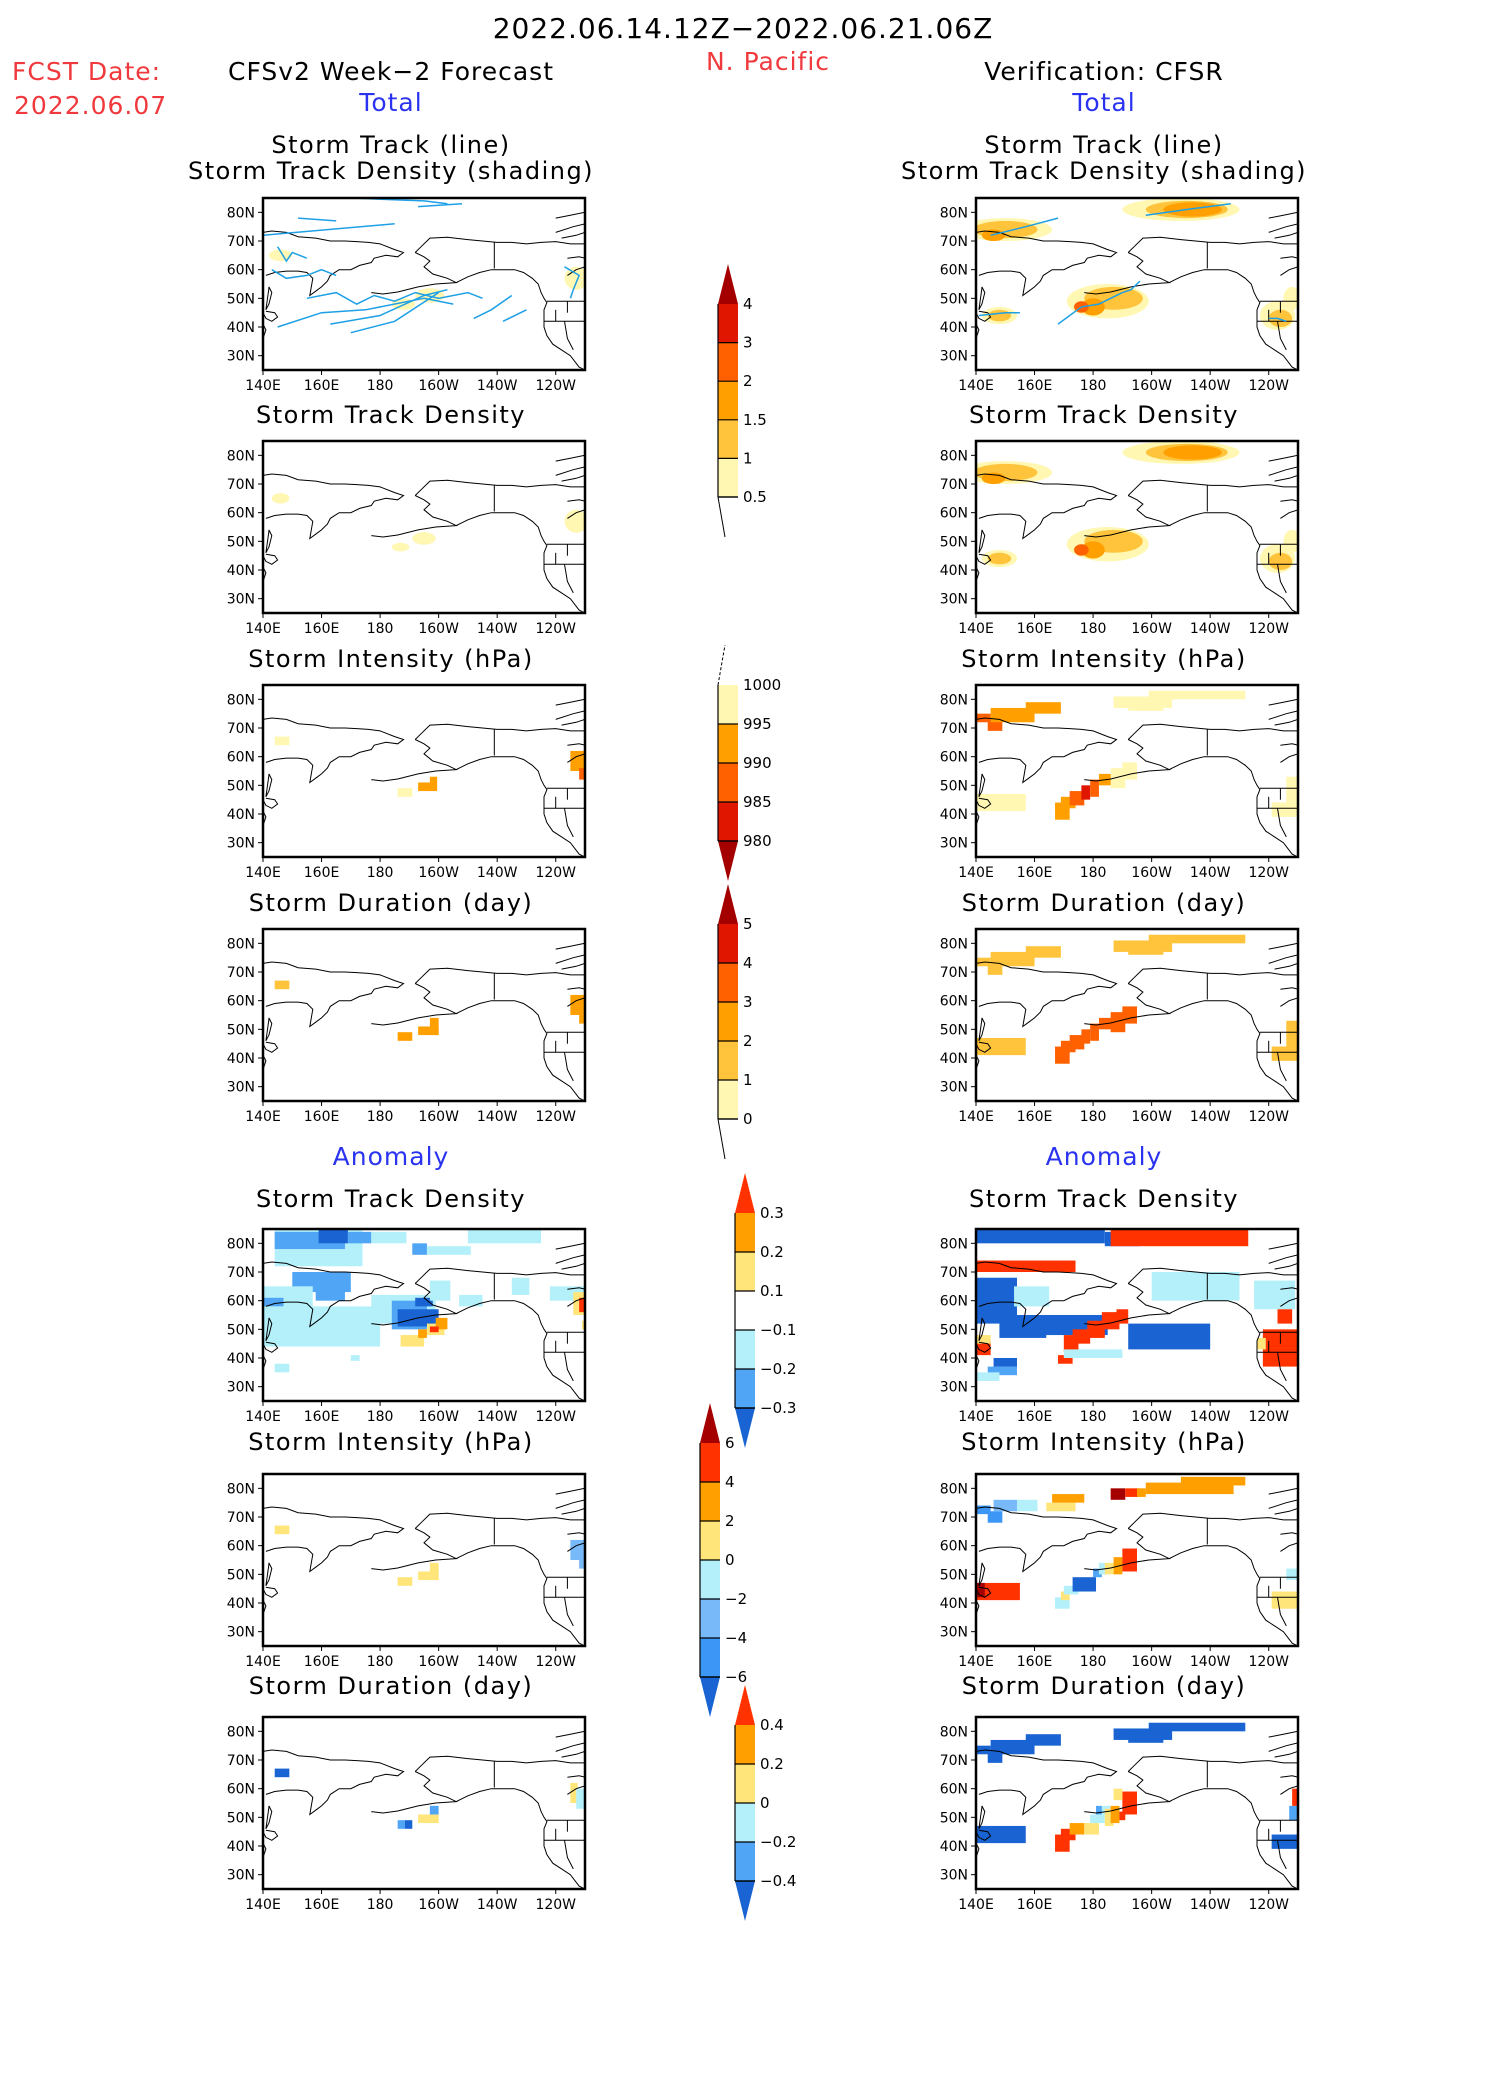 The width and height of the screenshot is (1487, 2085). I want to click on colorbar-label: 0.4, so click(772, 1725).